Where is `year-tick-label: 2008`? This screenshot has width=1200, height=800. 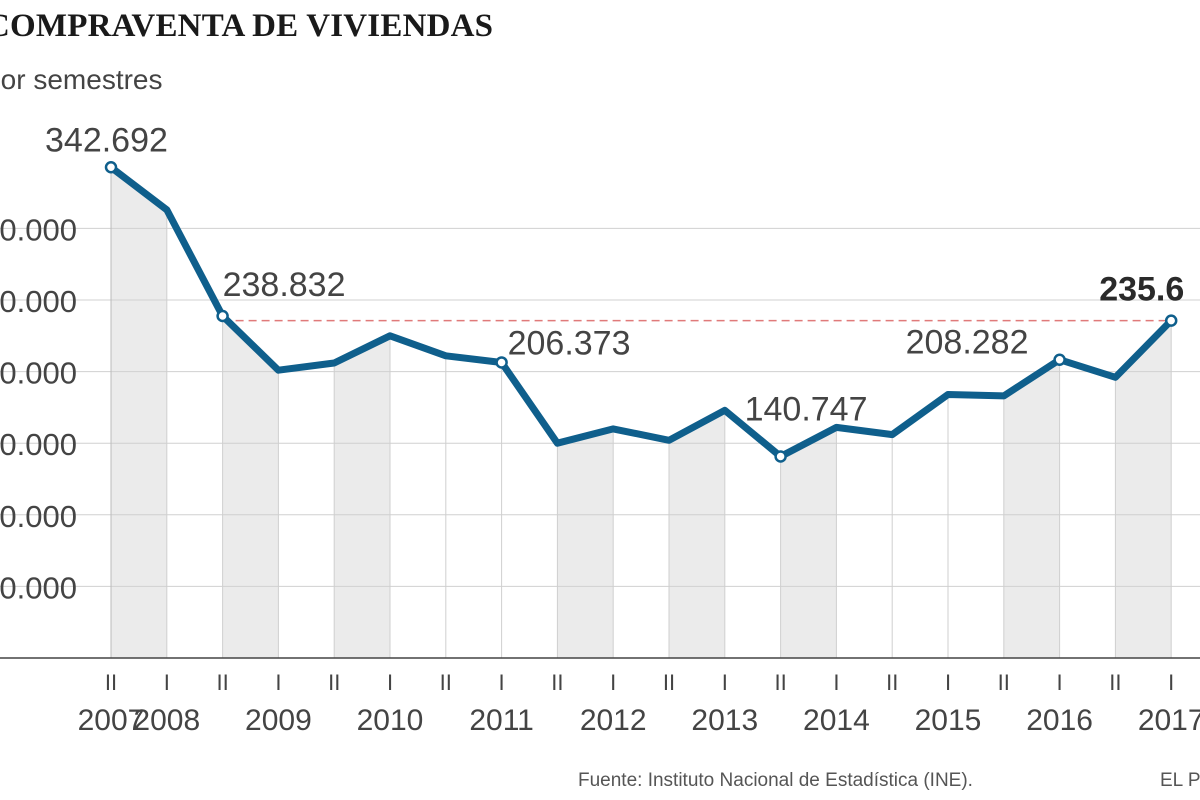 year-tick-label: 2008 is located at coordinates (166, 720).